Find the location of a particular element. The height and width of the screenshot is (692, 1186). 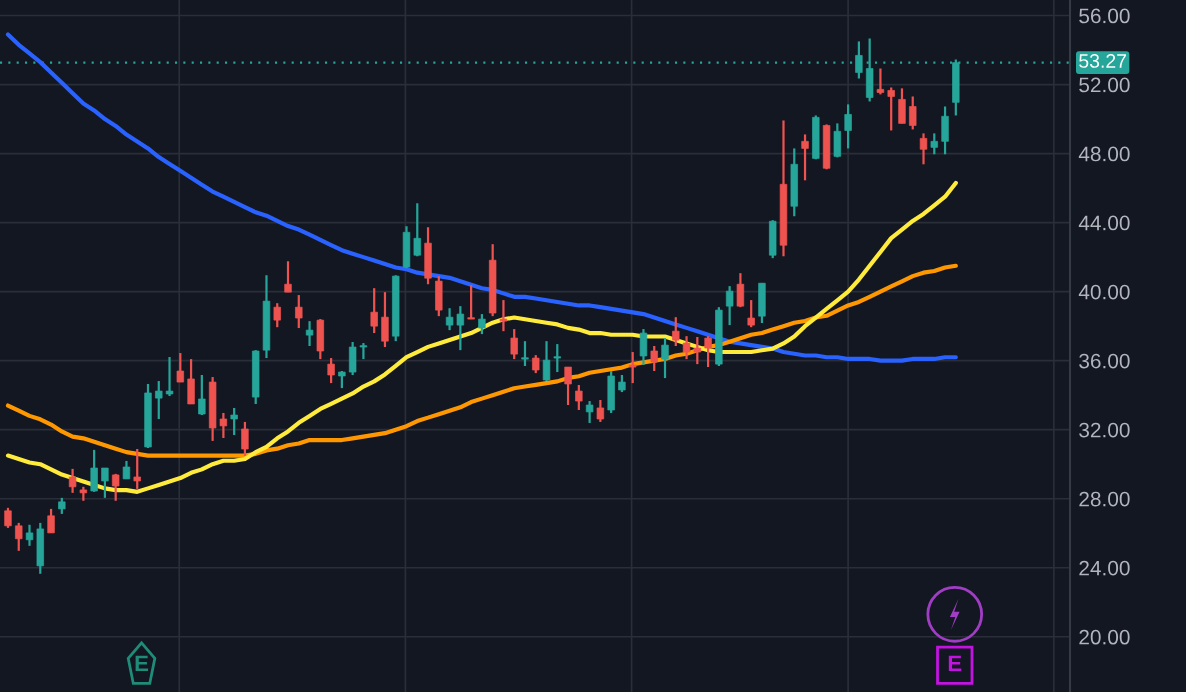

y-tick-label: 28.00 is located at coordinates (1104, 499).